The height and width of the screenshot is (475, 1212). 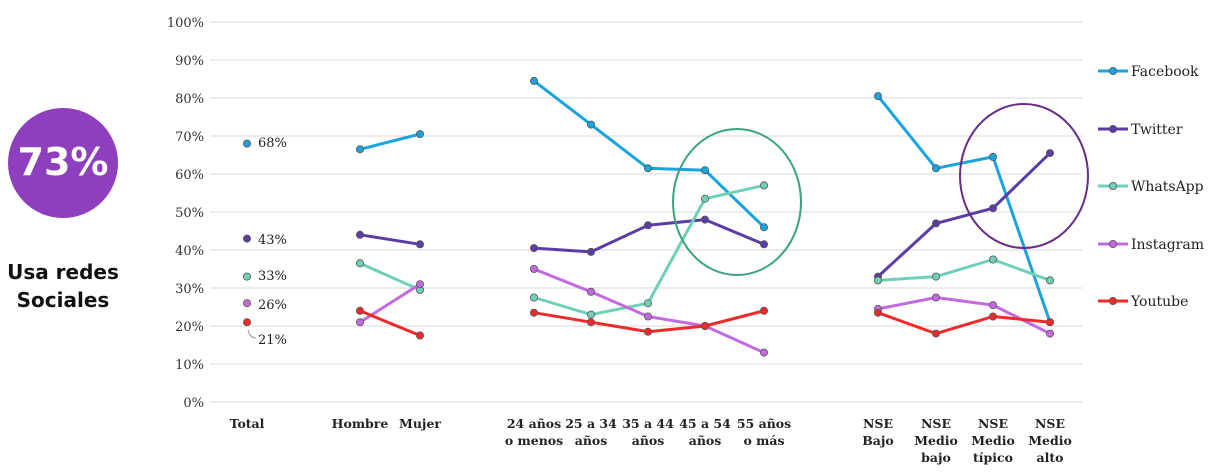 What do you see at coordinates (193, 403) in the screenshot?
I see `y-tick-label: 0%` at bounding box center [193, 403].